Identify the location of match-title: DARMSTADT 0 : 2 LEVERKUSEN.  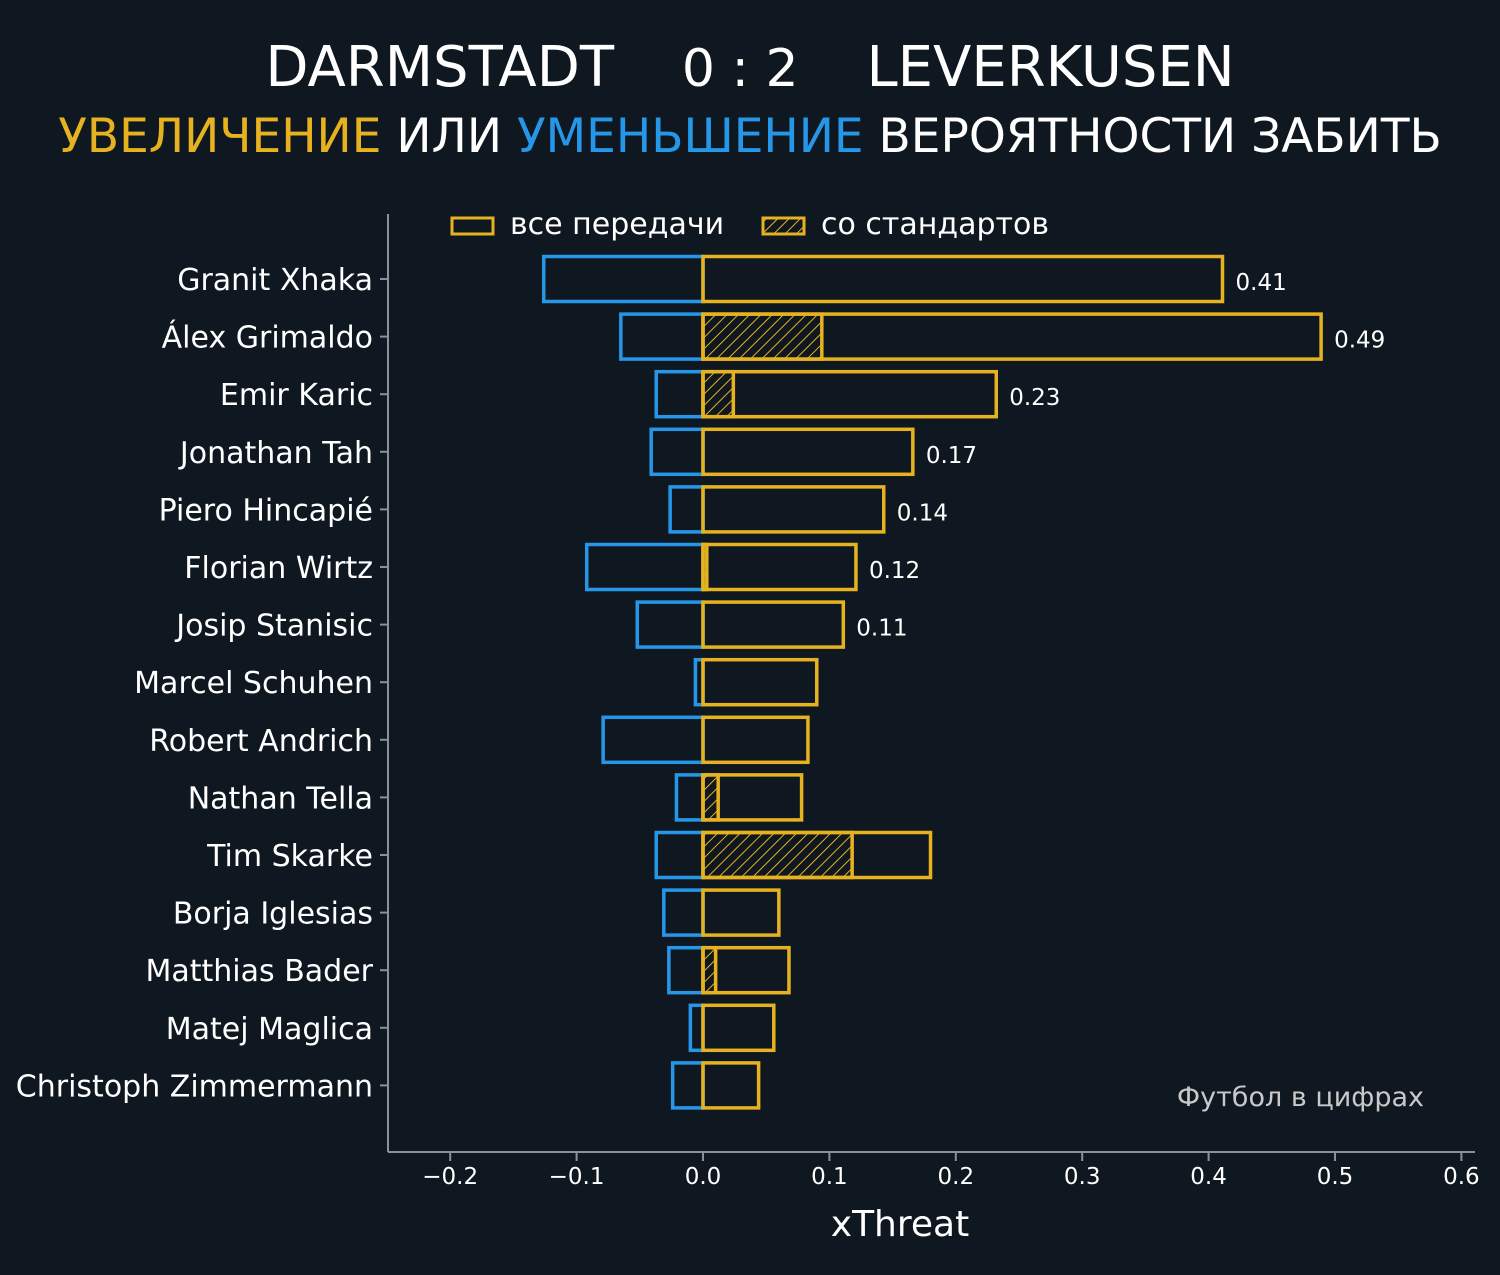
(749, 67).